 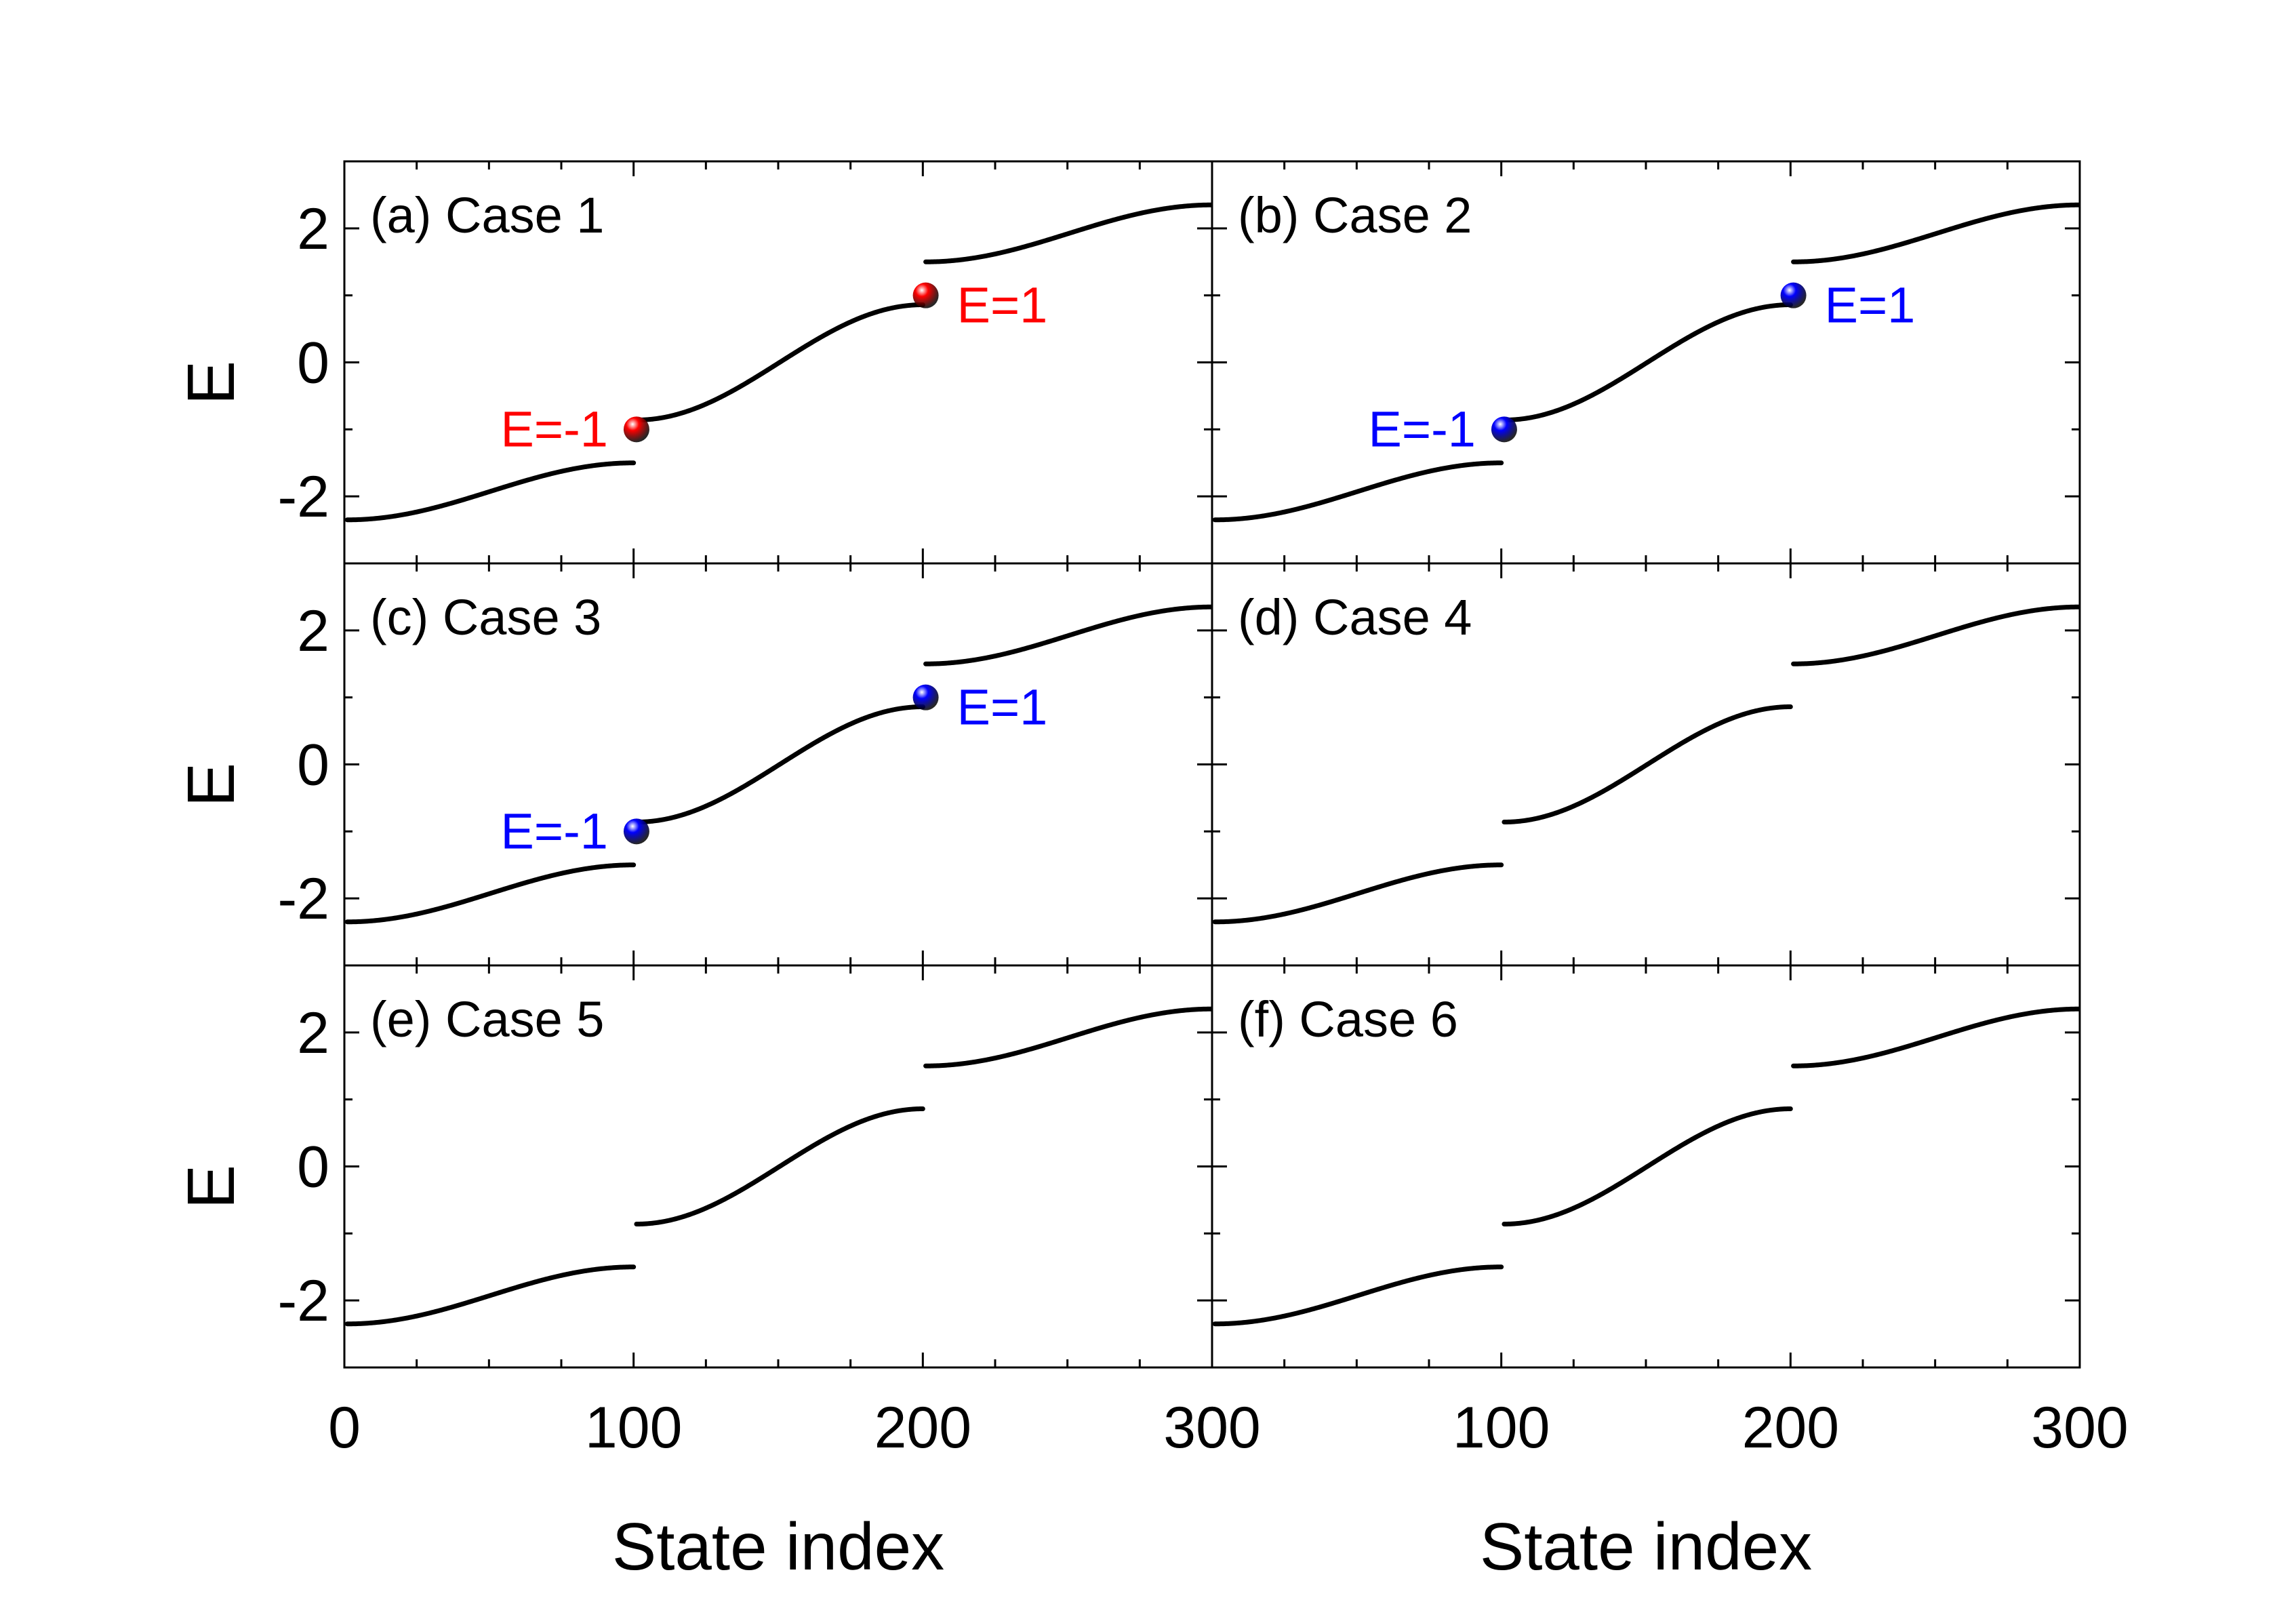 I want to click on panel-c: -2 0 2 E (c) Case 3 E=-1 E=1, so click(x=693, y=764).